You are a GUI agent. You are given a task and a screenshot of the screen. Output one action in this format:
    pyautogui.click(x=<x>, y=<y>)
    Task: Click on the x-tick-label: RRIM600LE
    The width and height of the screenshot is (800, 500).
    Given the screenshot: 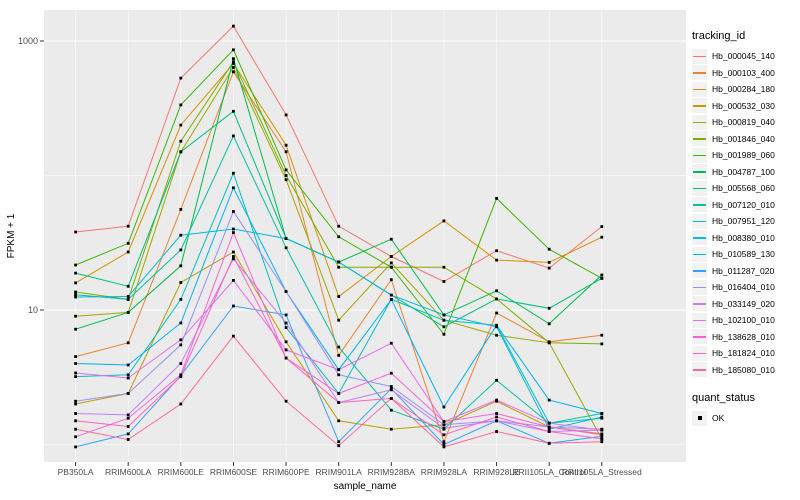 What is the action you would take?
    pyautogui.click(x=181, y=472)
    